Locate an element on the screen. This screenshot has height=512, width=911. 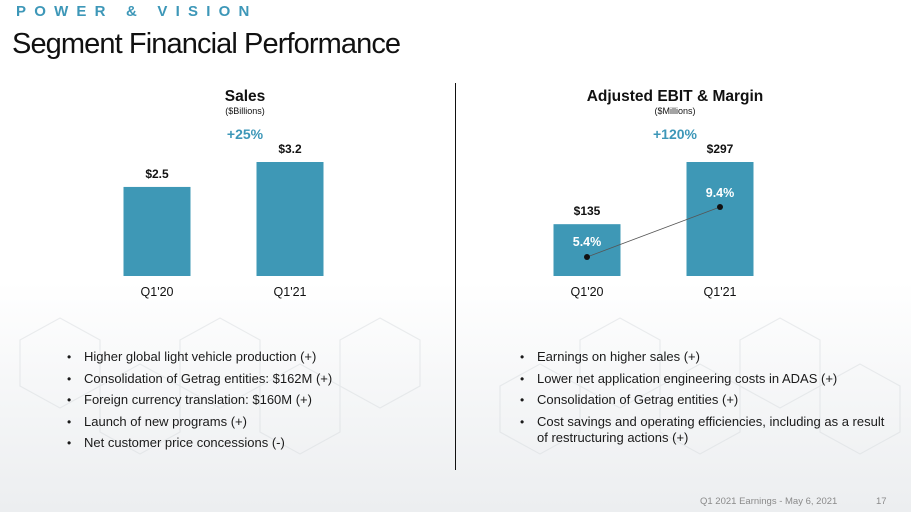
bar-value-label: $3.2 is located at coordinates (290, 149).